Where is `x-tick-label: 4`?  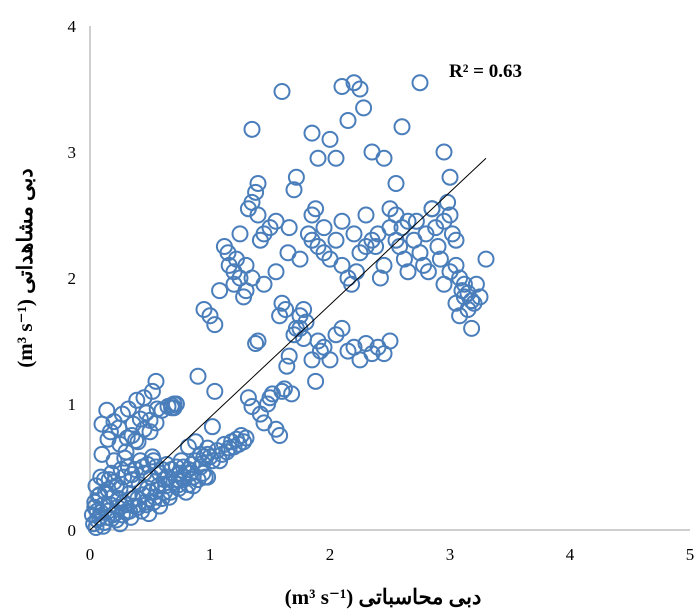 x-tick-label: 4 is located at coordinates (570, 554).